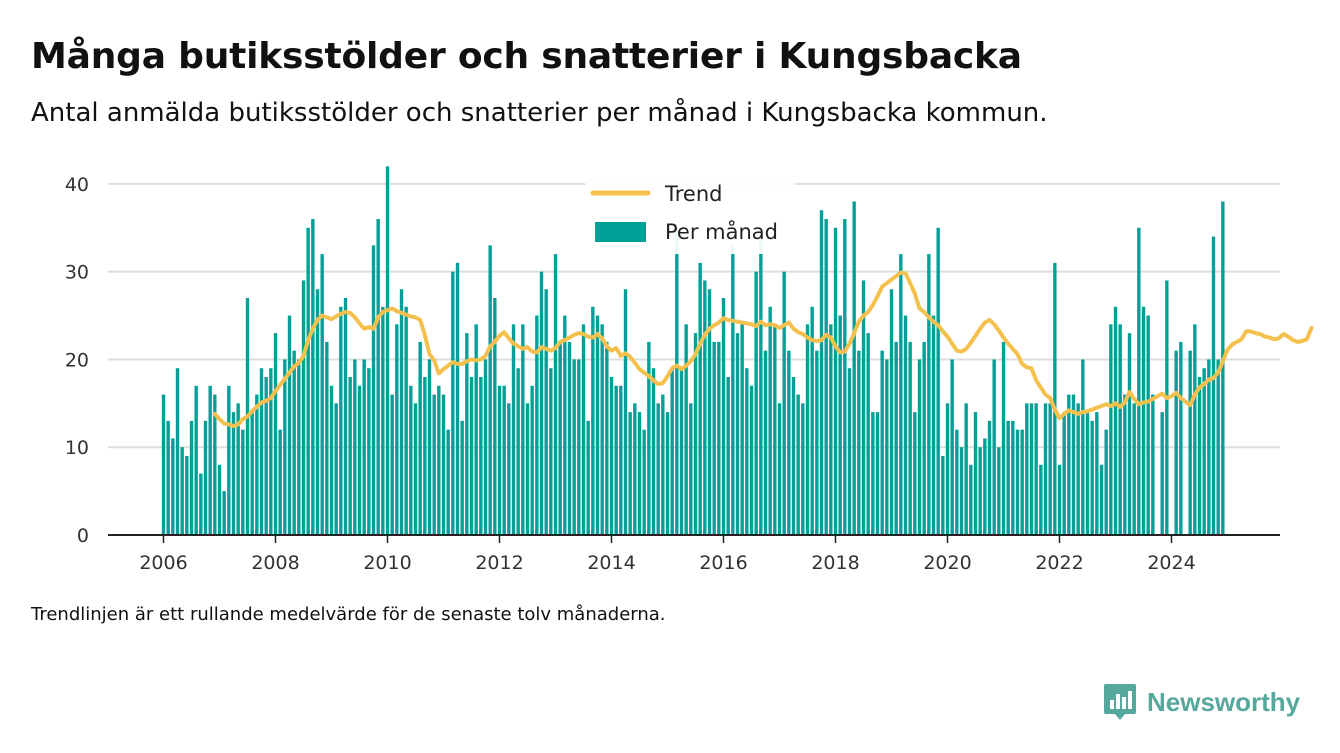  I want to click on x-tick-label: 2010, so click(387, 563).